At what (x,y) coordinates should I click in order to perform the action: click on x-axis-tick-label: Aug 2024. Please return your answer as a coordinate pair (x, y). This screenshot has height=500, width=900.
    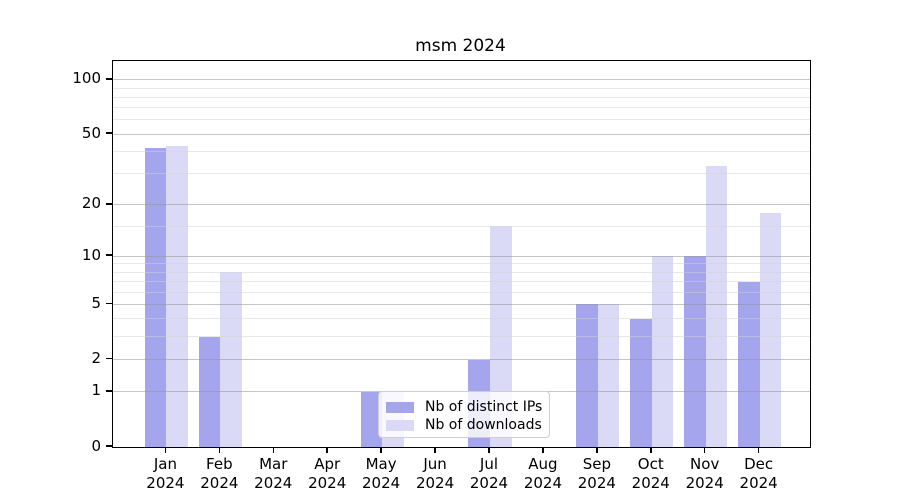
    Looking at the image, I should click on (542, 473).